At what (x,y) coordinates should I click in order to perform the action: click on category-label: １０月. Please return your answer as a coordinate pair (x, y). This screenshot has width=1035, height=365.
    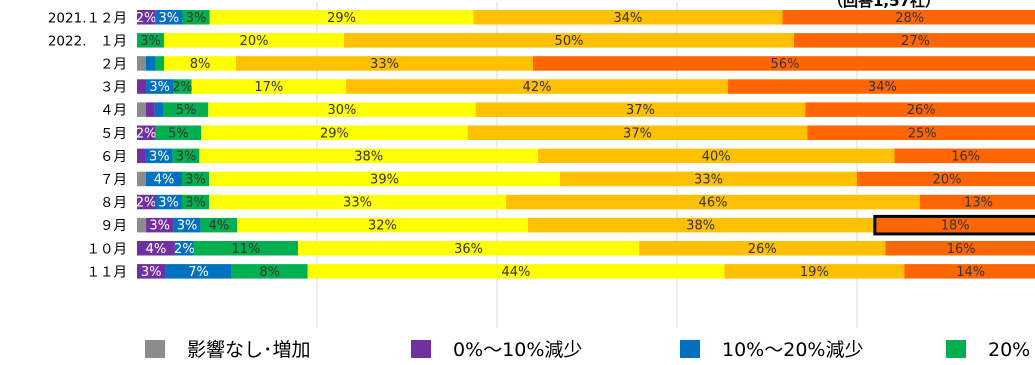
    Looking at the image, I should click on (107, 249).